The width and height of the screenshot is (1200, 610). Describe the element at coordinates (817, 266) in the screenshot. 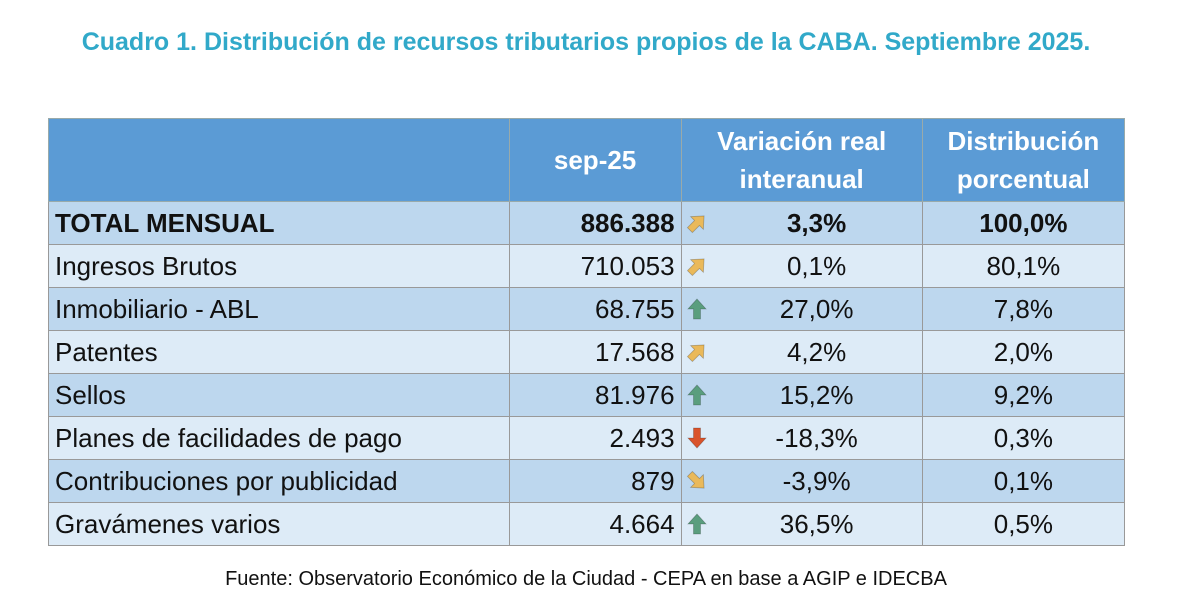

I see `variation-cell: 0,1%` at that location.